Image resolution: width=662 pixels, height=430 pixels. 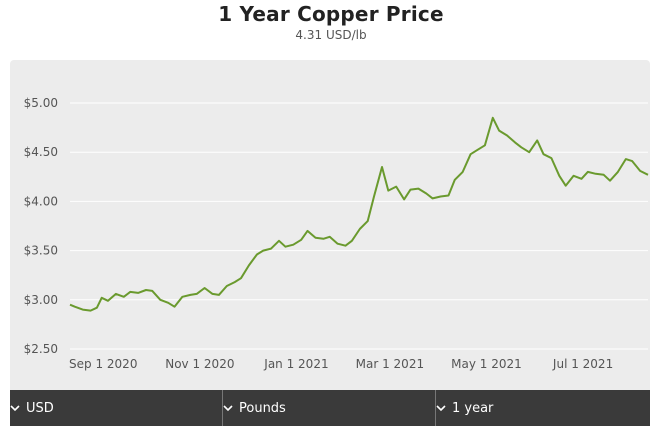 I want to click on x-tick-label: Mar 1 2021, so click(x=390, y=364).